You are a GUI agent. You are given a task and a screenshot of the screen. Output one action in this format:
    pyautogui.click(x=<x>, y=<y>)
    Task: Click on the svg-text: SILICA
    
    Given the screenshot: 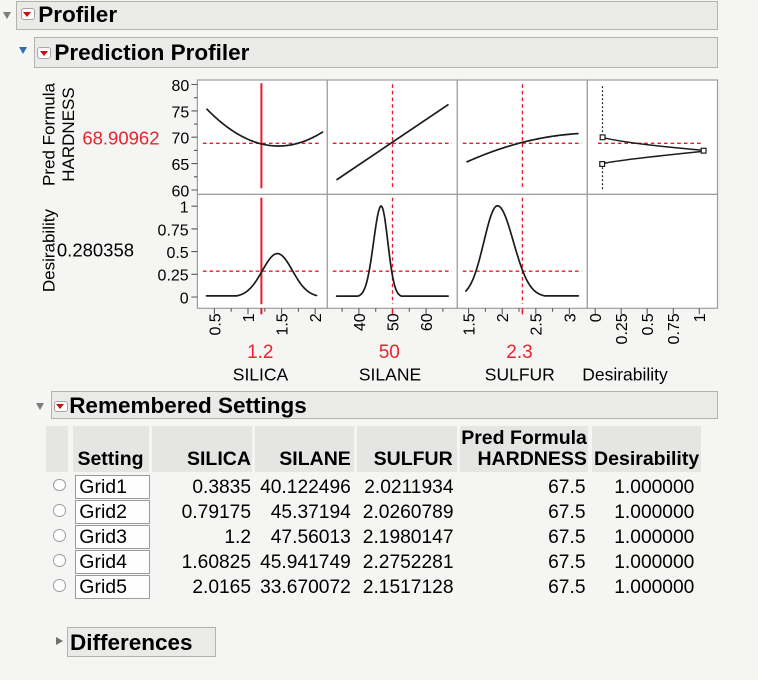 What is the action you would take?
    pyautogui.click(x=261, y=375)
    